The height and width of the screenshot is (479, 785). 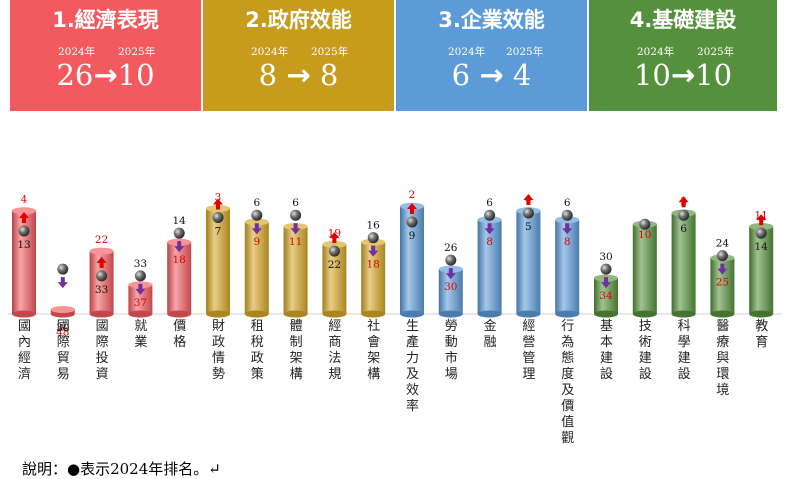 I want to click on rank-2024-label: 30, so click(x=605, y=257).